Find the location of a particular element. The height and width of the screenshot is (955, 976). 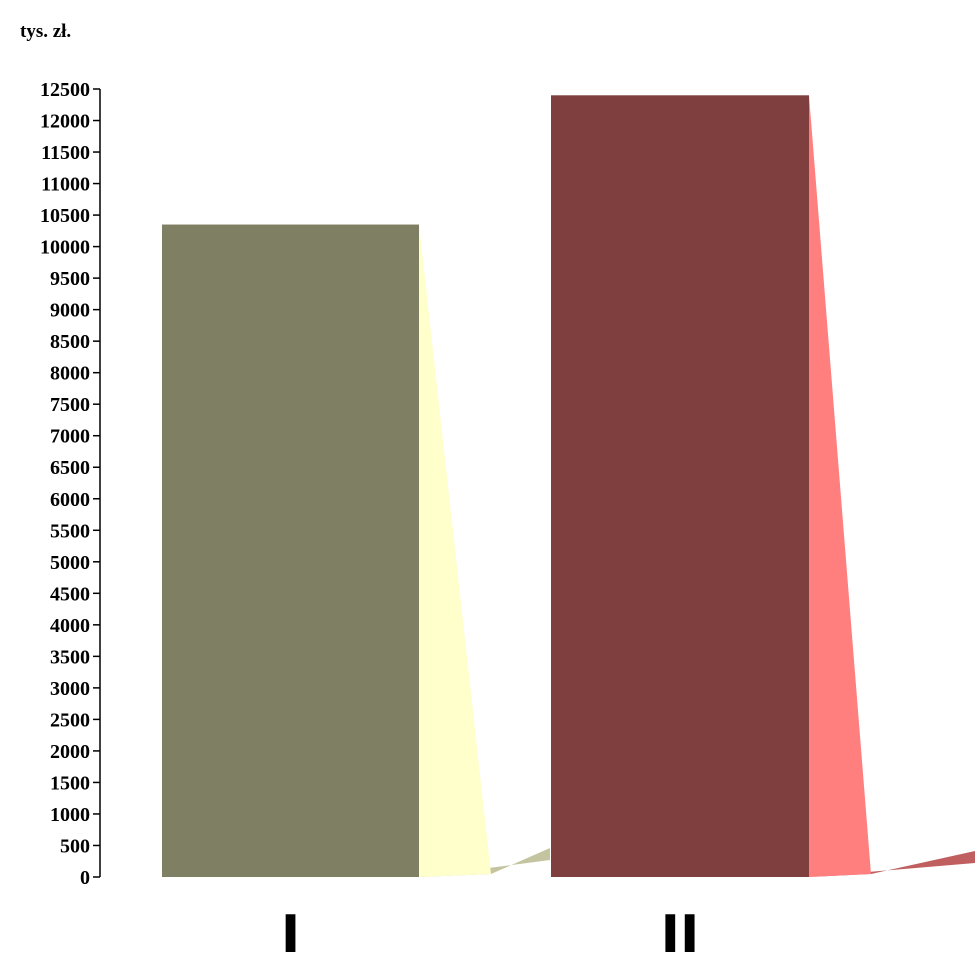

y-tick-label: 2500 is located at coordinates (70, 720).